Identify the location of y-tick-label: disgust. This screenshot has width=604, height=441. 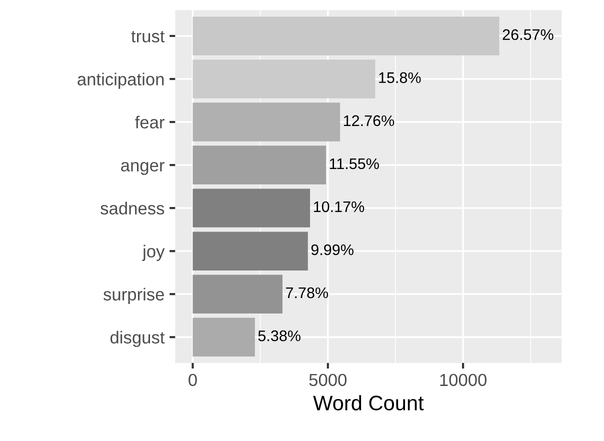
(137, 339).